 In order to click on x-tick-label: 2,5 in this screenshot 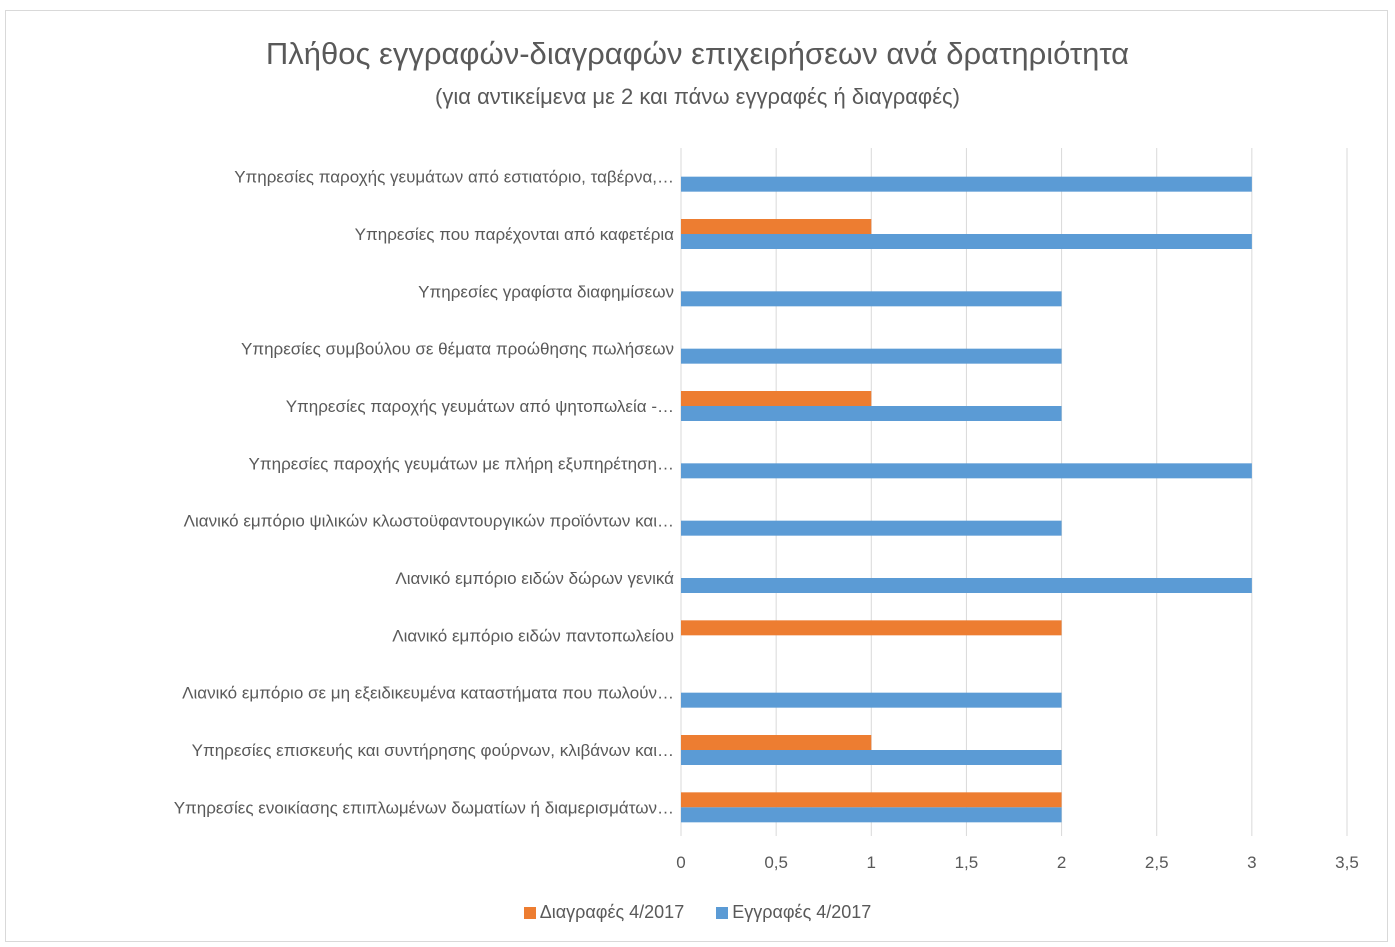, I will do `click(1157, 862)`.